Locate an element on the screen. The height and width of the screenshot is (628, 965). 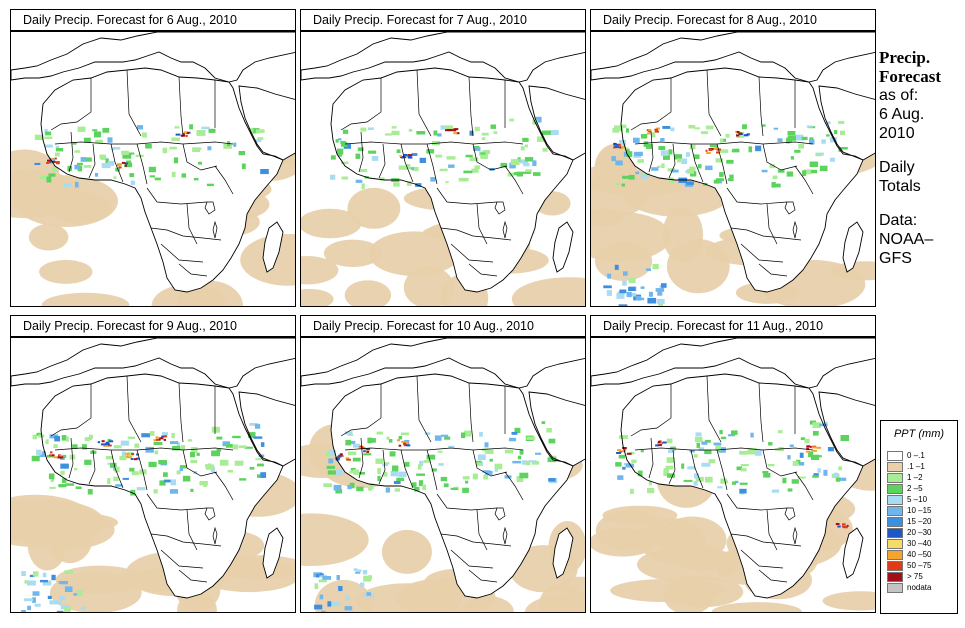
forecast-panel-aug-10: Daily Precip. Forecast for 10 Aug., 2010 is located at coordinates (443, 464).